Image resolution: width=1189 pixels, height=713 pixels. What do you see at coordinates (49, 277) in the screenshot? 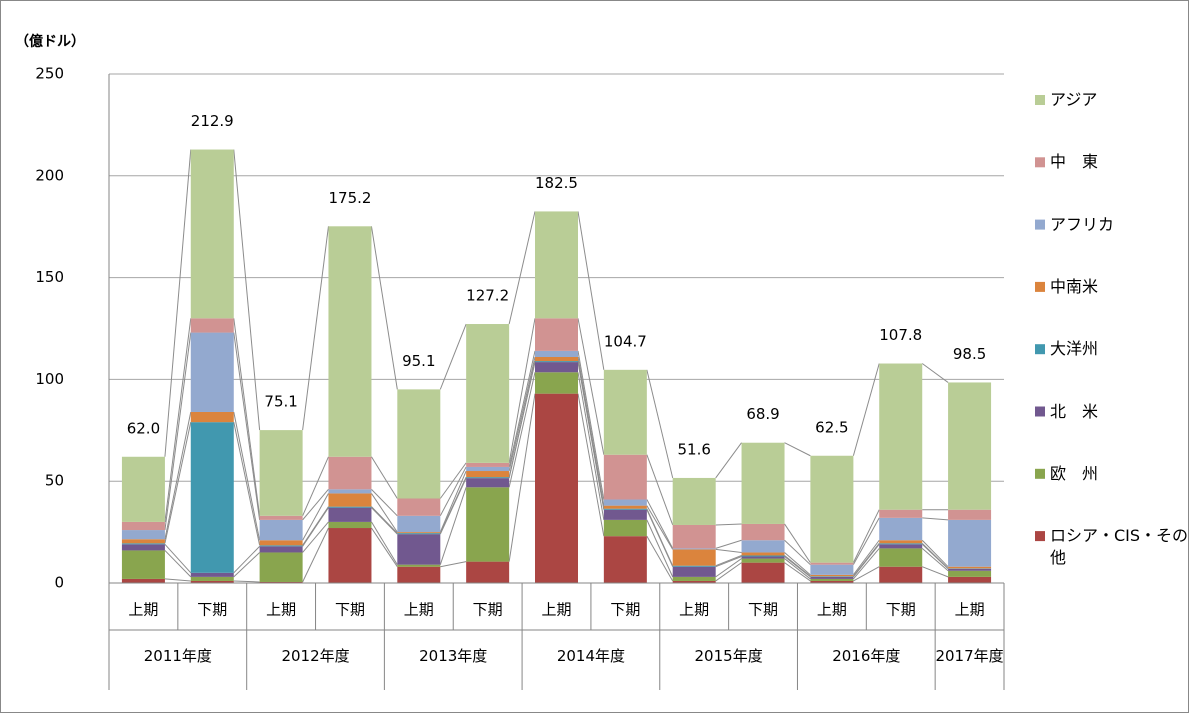
I see `y-tick-label: 150` at bounding box center [49, 277].